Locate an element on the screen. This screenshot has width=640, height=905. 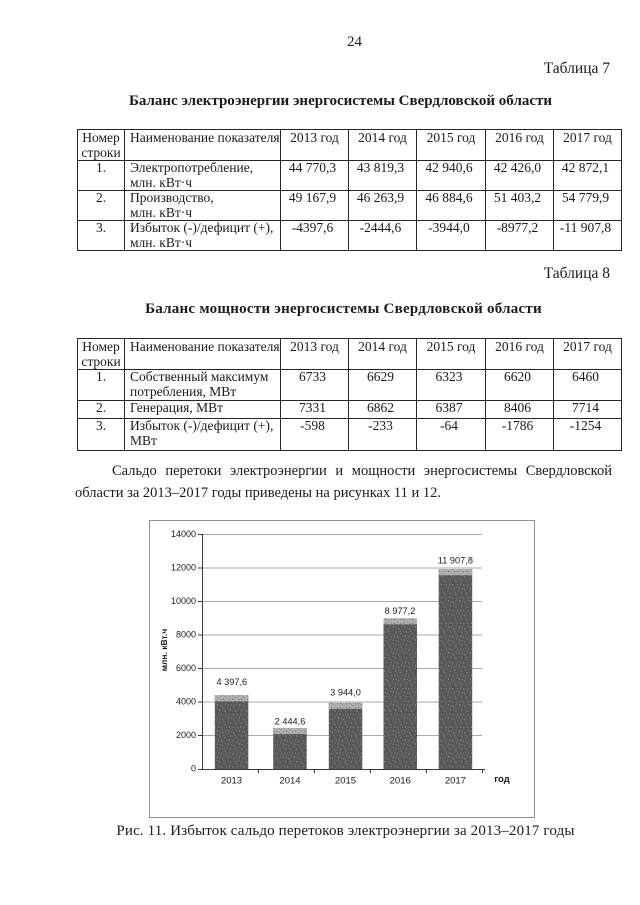
svg-text: 3 944,0 is located at coordinates (345, 692).